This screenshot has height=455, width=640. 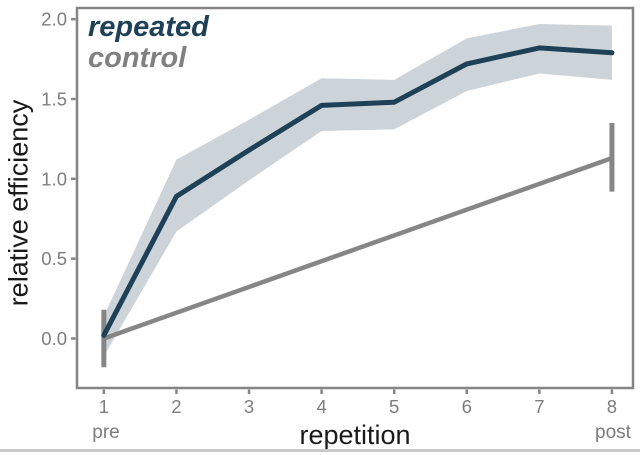 What do you see at coordinates (613, 432) in the screenshot?
I see `x-sub-label-post: post` at bounding box center [613, 432].